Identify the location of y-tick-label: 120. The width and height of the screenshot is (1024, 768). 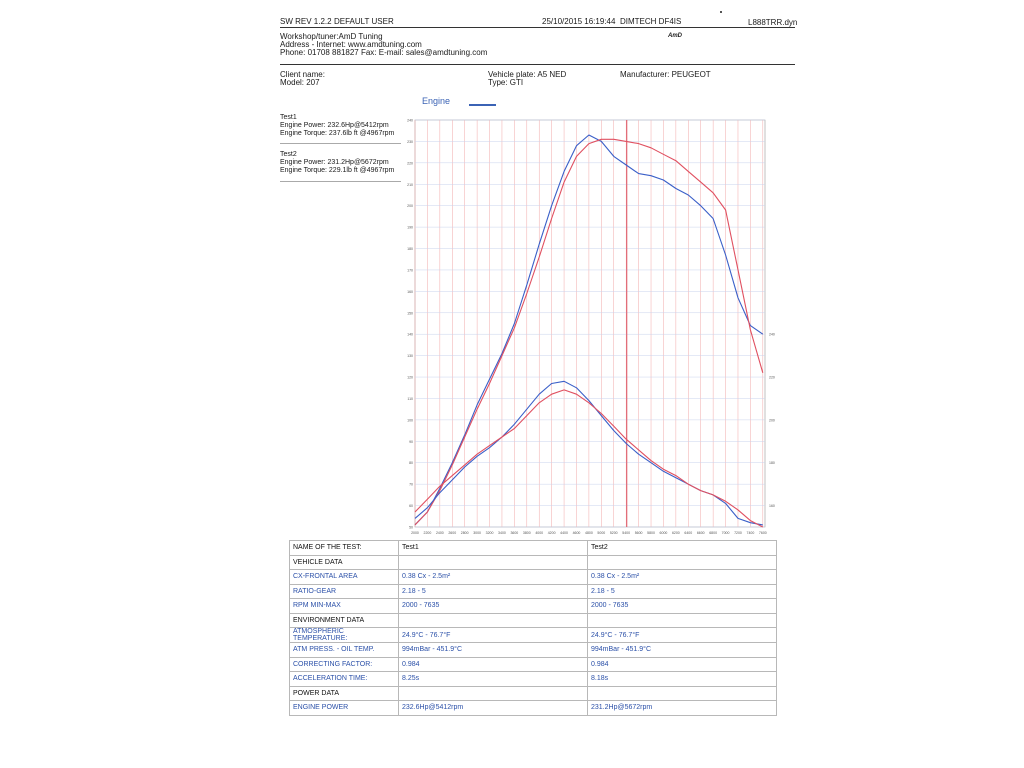
(410, 378).